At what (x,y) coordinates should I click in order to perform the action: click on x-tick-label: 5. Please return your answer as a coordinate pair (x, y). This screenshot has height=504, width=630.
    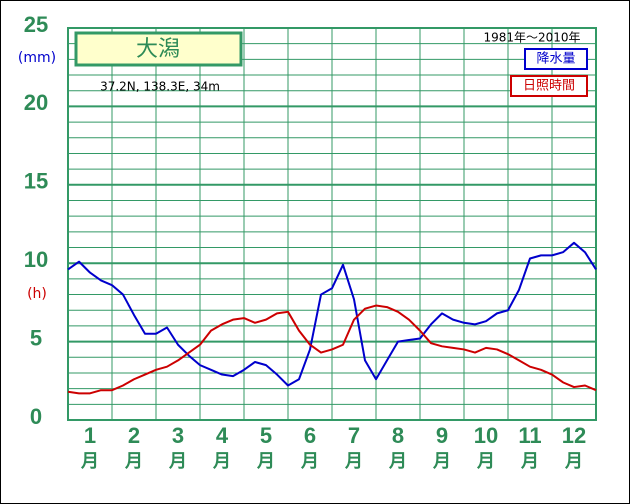
    Looking at the image, I should click on (266, 435).